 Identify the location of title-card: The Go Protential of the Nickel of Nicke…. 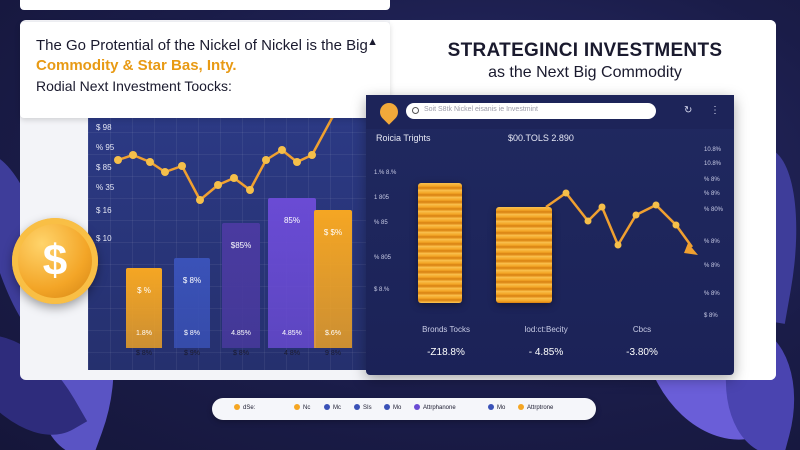
(205, 70).